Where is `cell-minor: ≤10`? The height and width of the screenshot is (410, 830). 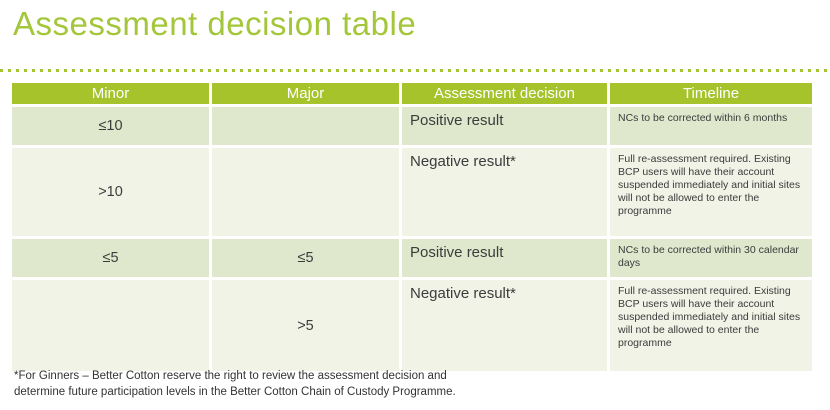
cell-minor: ≤10 is located at coordinates (110, 126).